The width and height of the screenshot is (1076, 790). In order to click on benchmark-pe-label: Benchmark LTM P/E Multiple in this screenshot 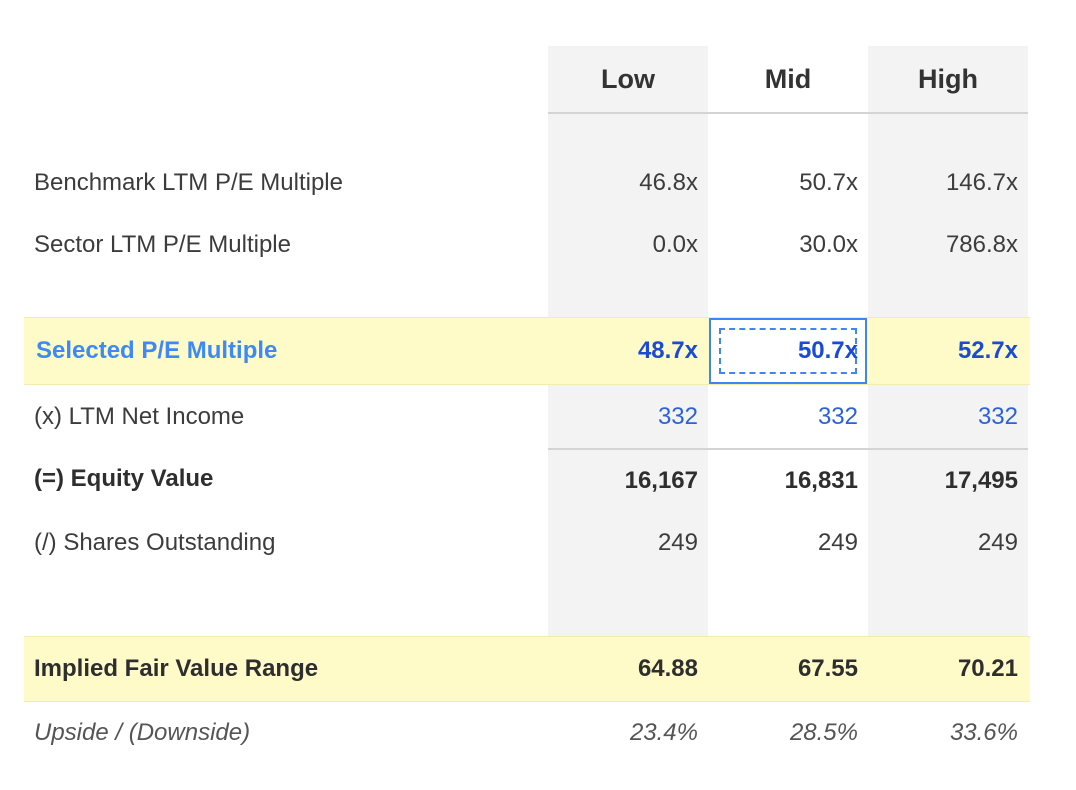, I will do `click(188, 182)`.